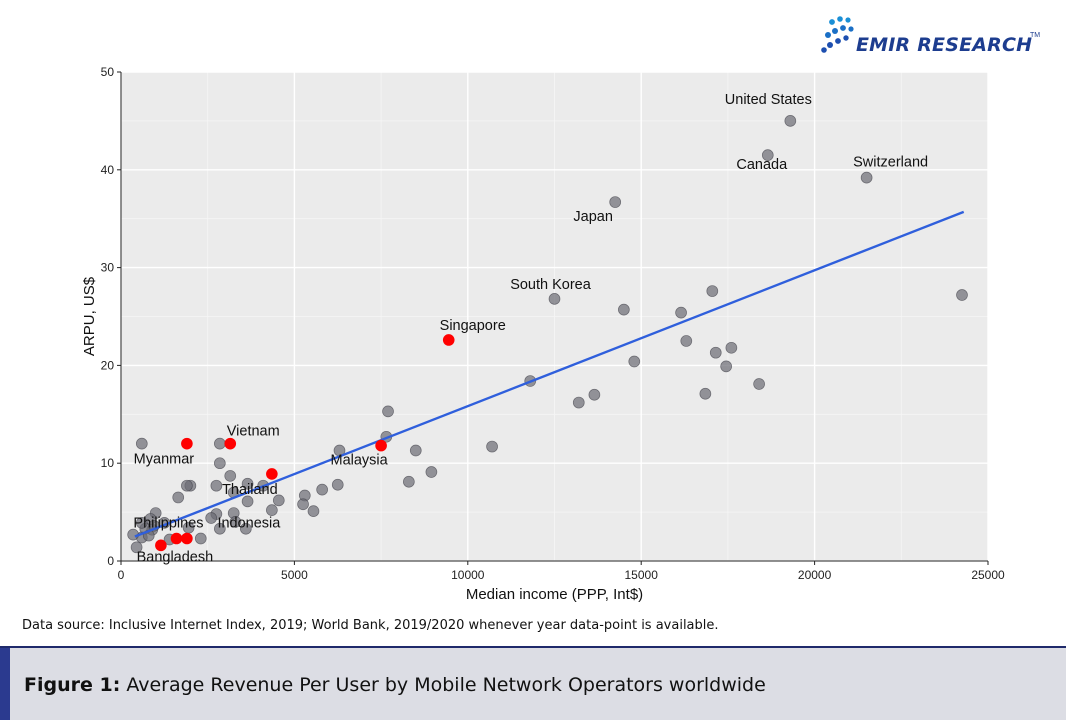 The width and height of the screenshot is (1066, 720). I want to click on point-label: Canada, so click(762, 165).